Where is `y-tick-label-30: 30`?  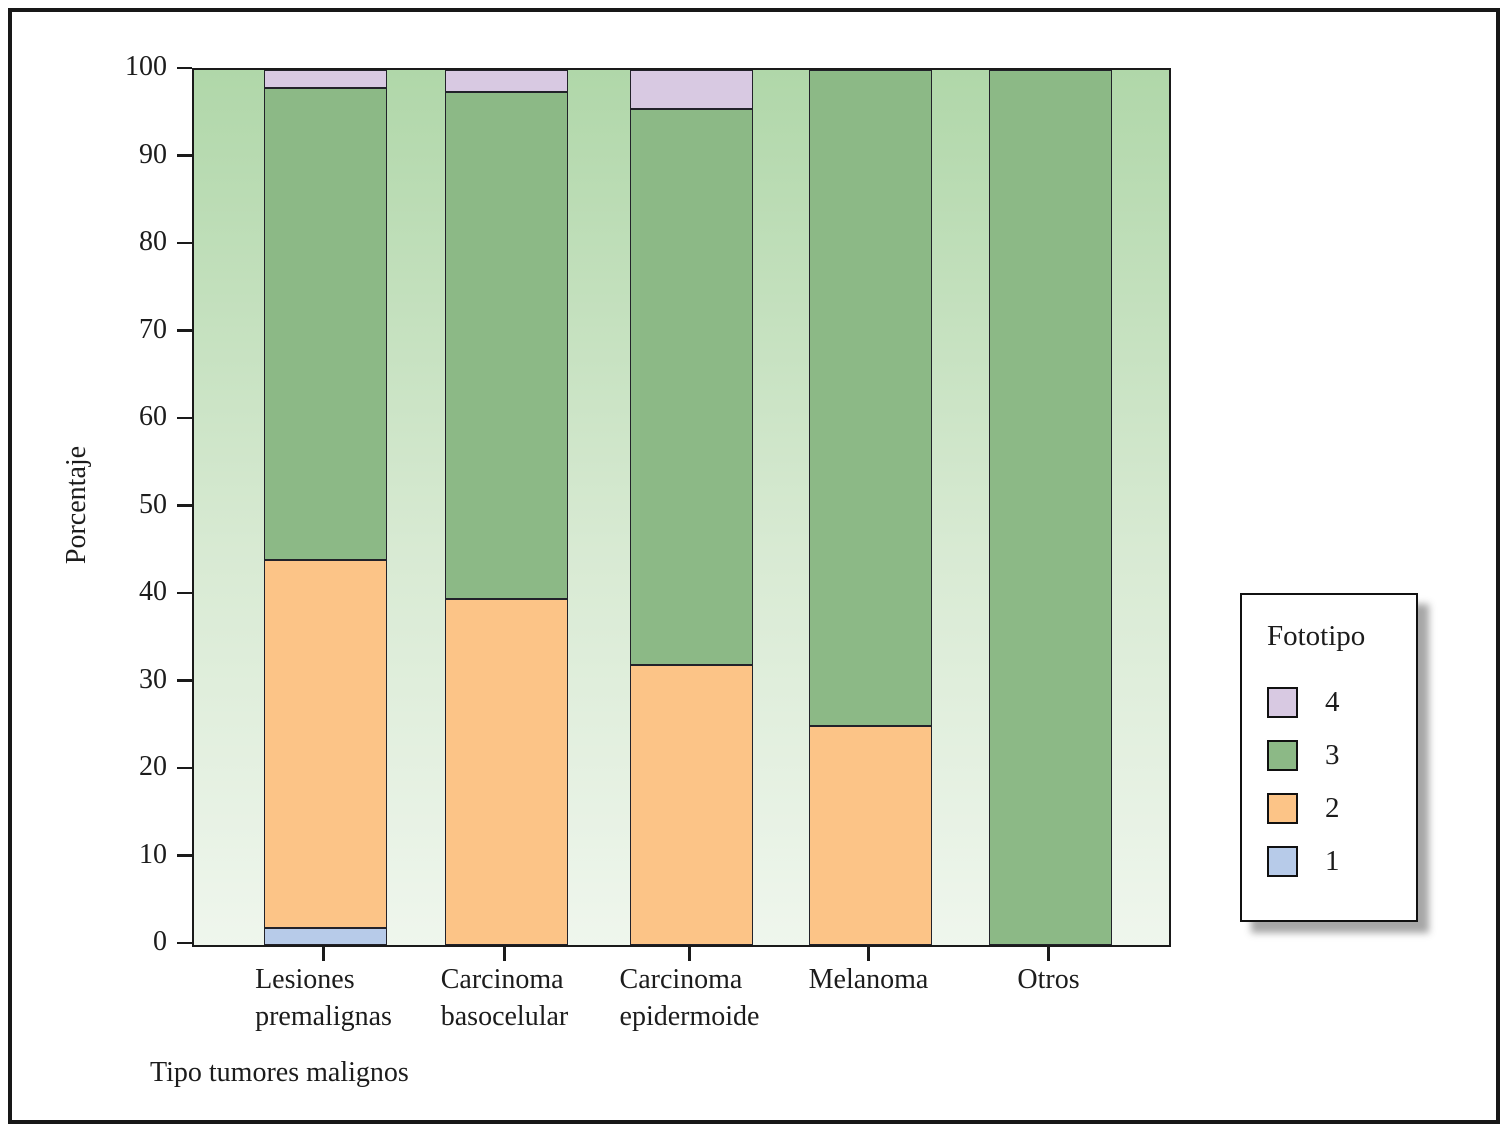
y-tick-label-30: 30 is located at coordinates (153, 679).